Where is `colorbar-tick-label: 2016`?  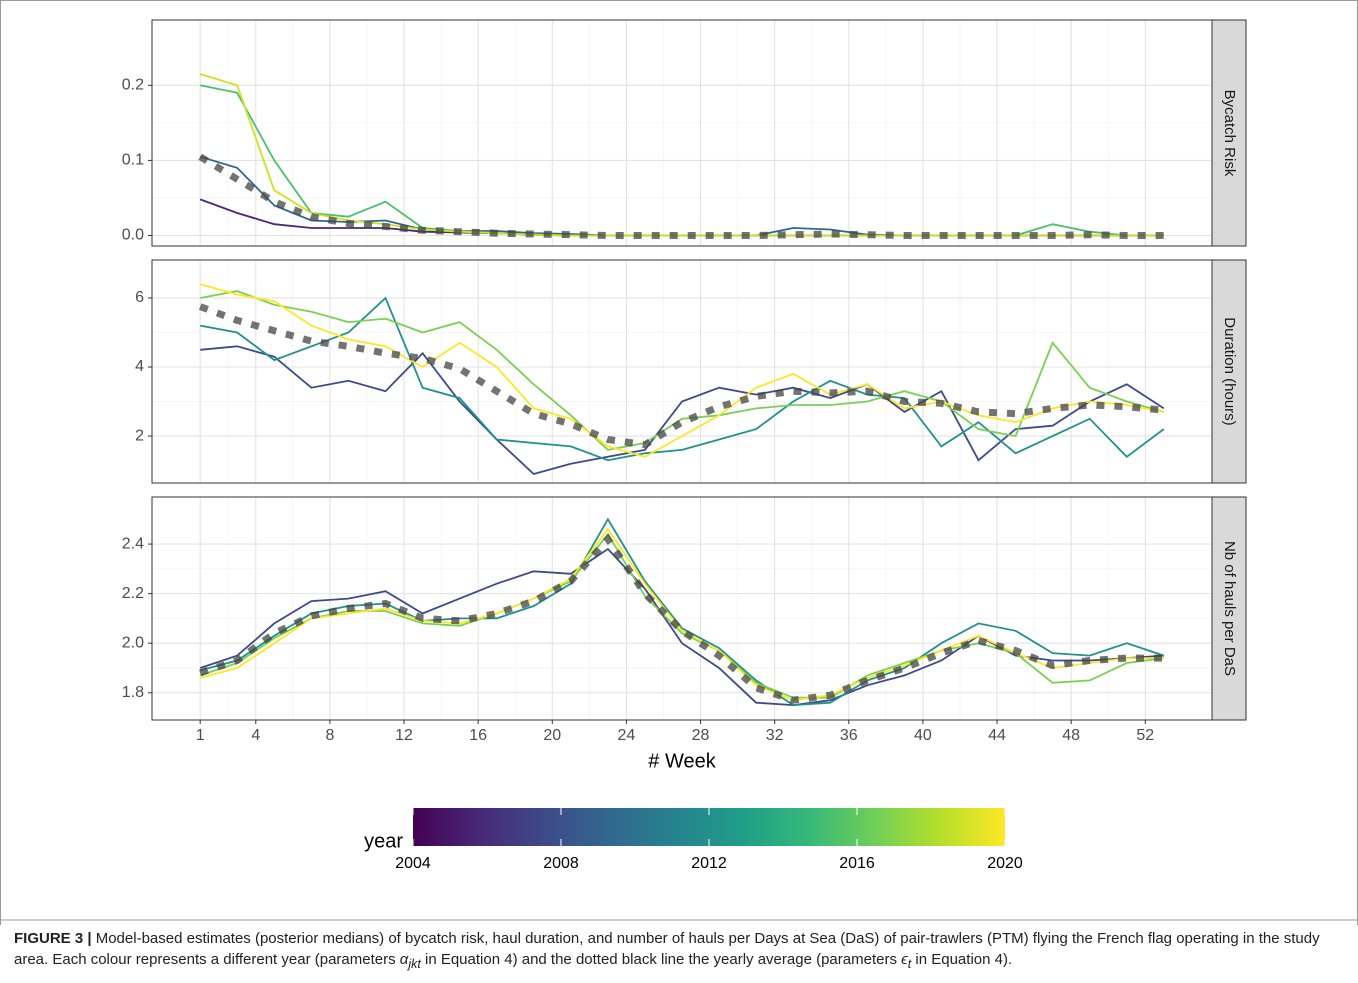
colorbar-tick-label: 2016 is located at coordinates (857, 863).